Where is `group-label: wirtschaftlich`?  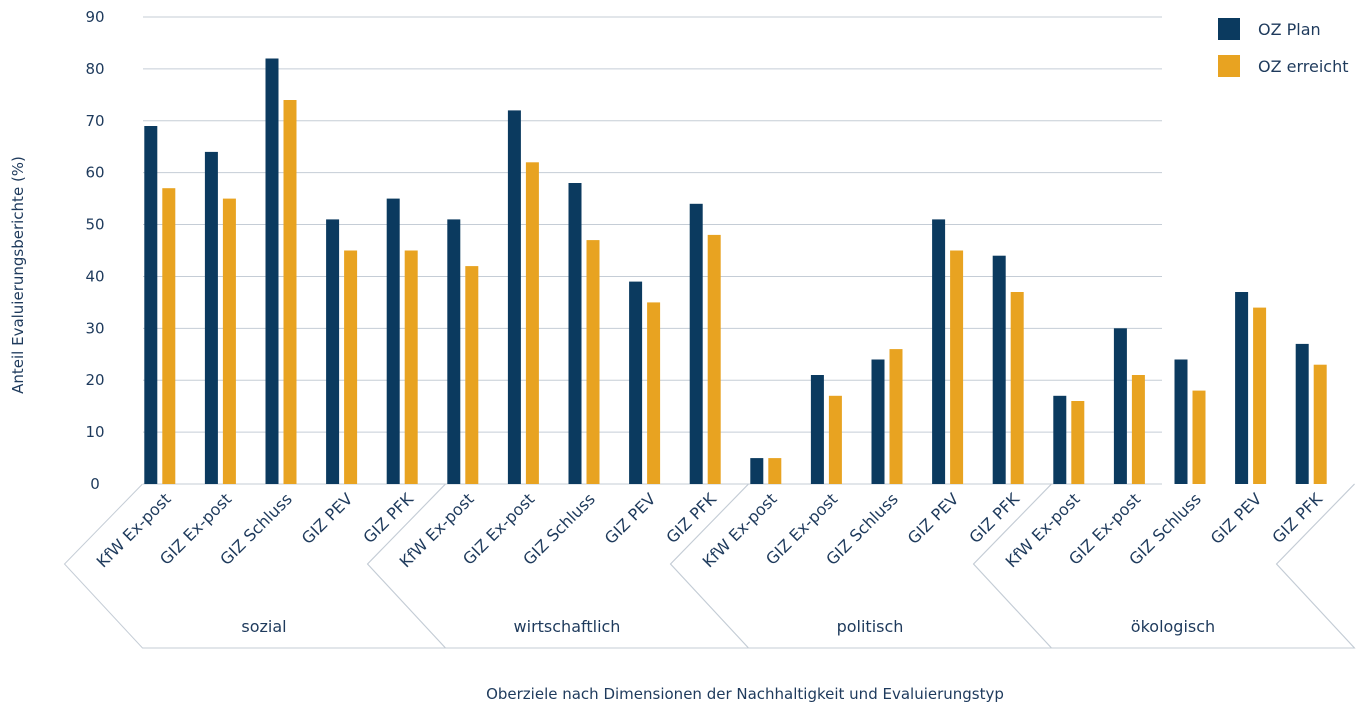
group-label: wirtschaftlich is located at coordinates (567, 626).